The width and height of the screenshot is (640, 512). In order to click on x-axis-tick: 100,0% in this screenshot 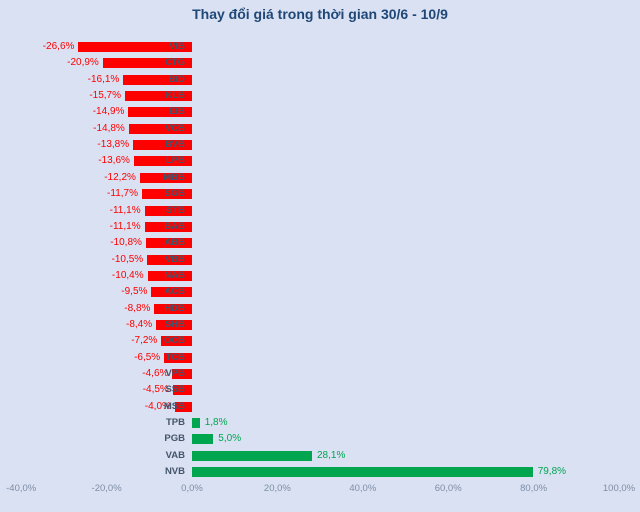, I will do `click(619, 488)`.